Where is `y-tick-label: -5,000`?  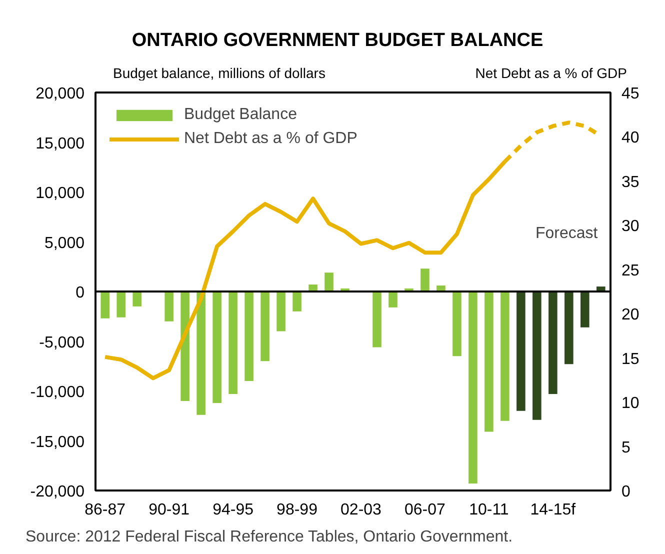 y-tick-label: -5,000 is located at coordinates (62, 343).